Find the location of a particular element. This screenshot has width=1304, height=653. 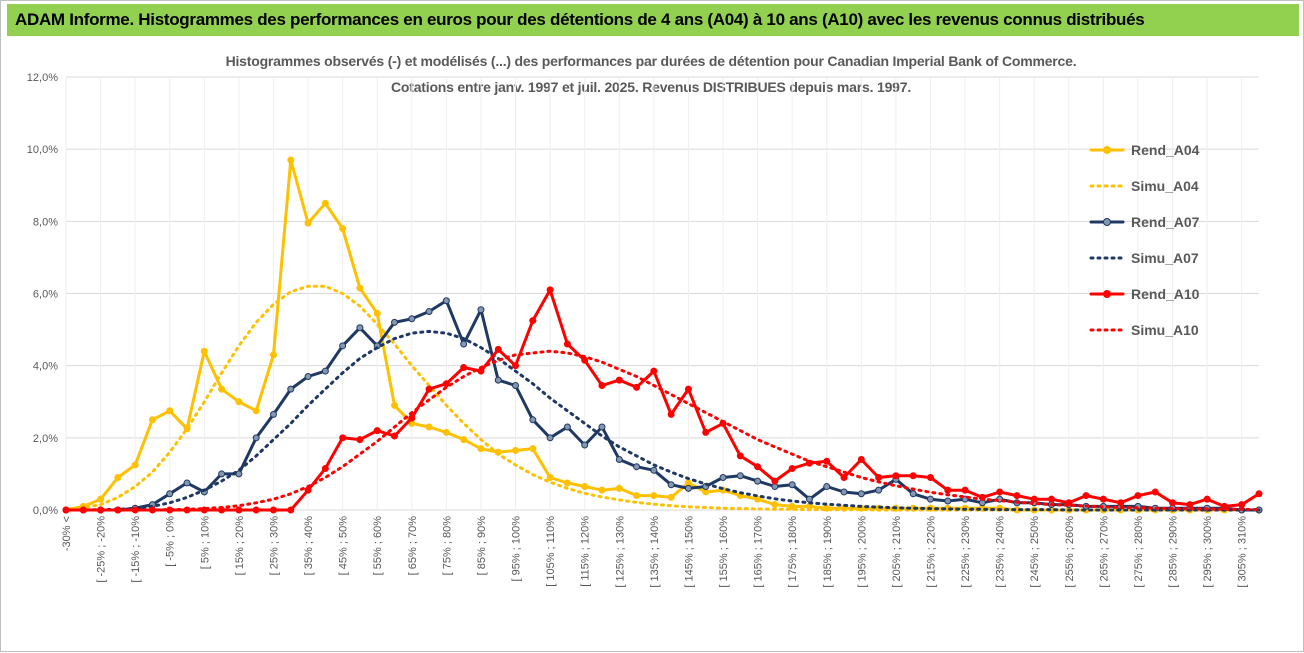

x-tick-label: [ 145% ; 150% is located at coordinates (689, 552).